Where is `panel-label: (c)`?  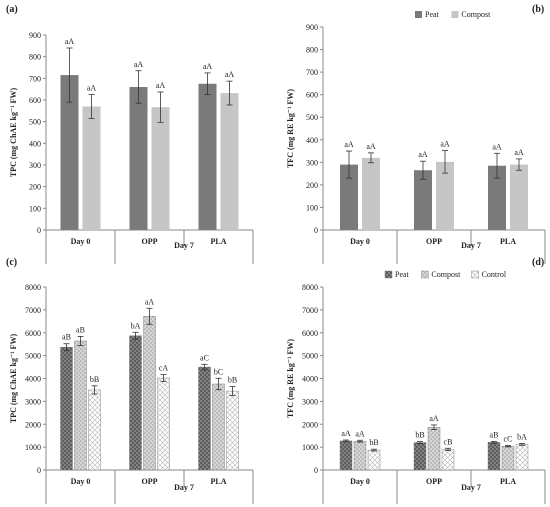
panel-label: (c) is located at coordinates (11, 262).